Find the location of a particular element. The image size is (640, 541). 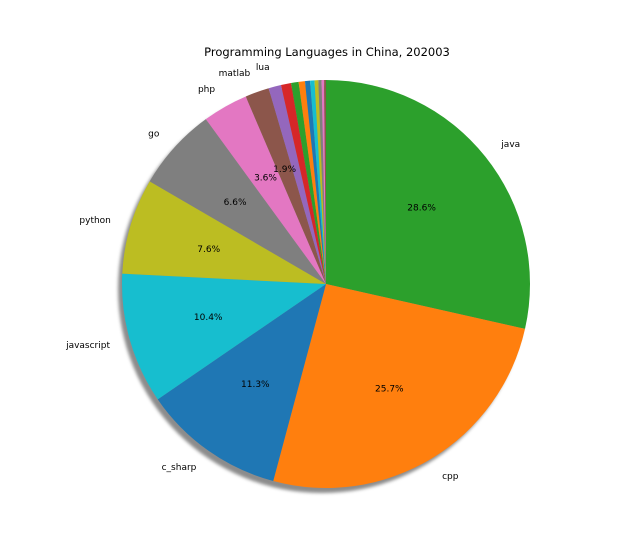

pie-slice-cpp is located at coordinates (399, 386).